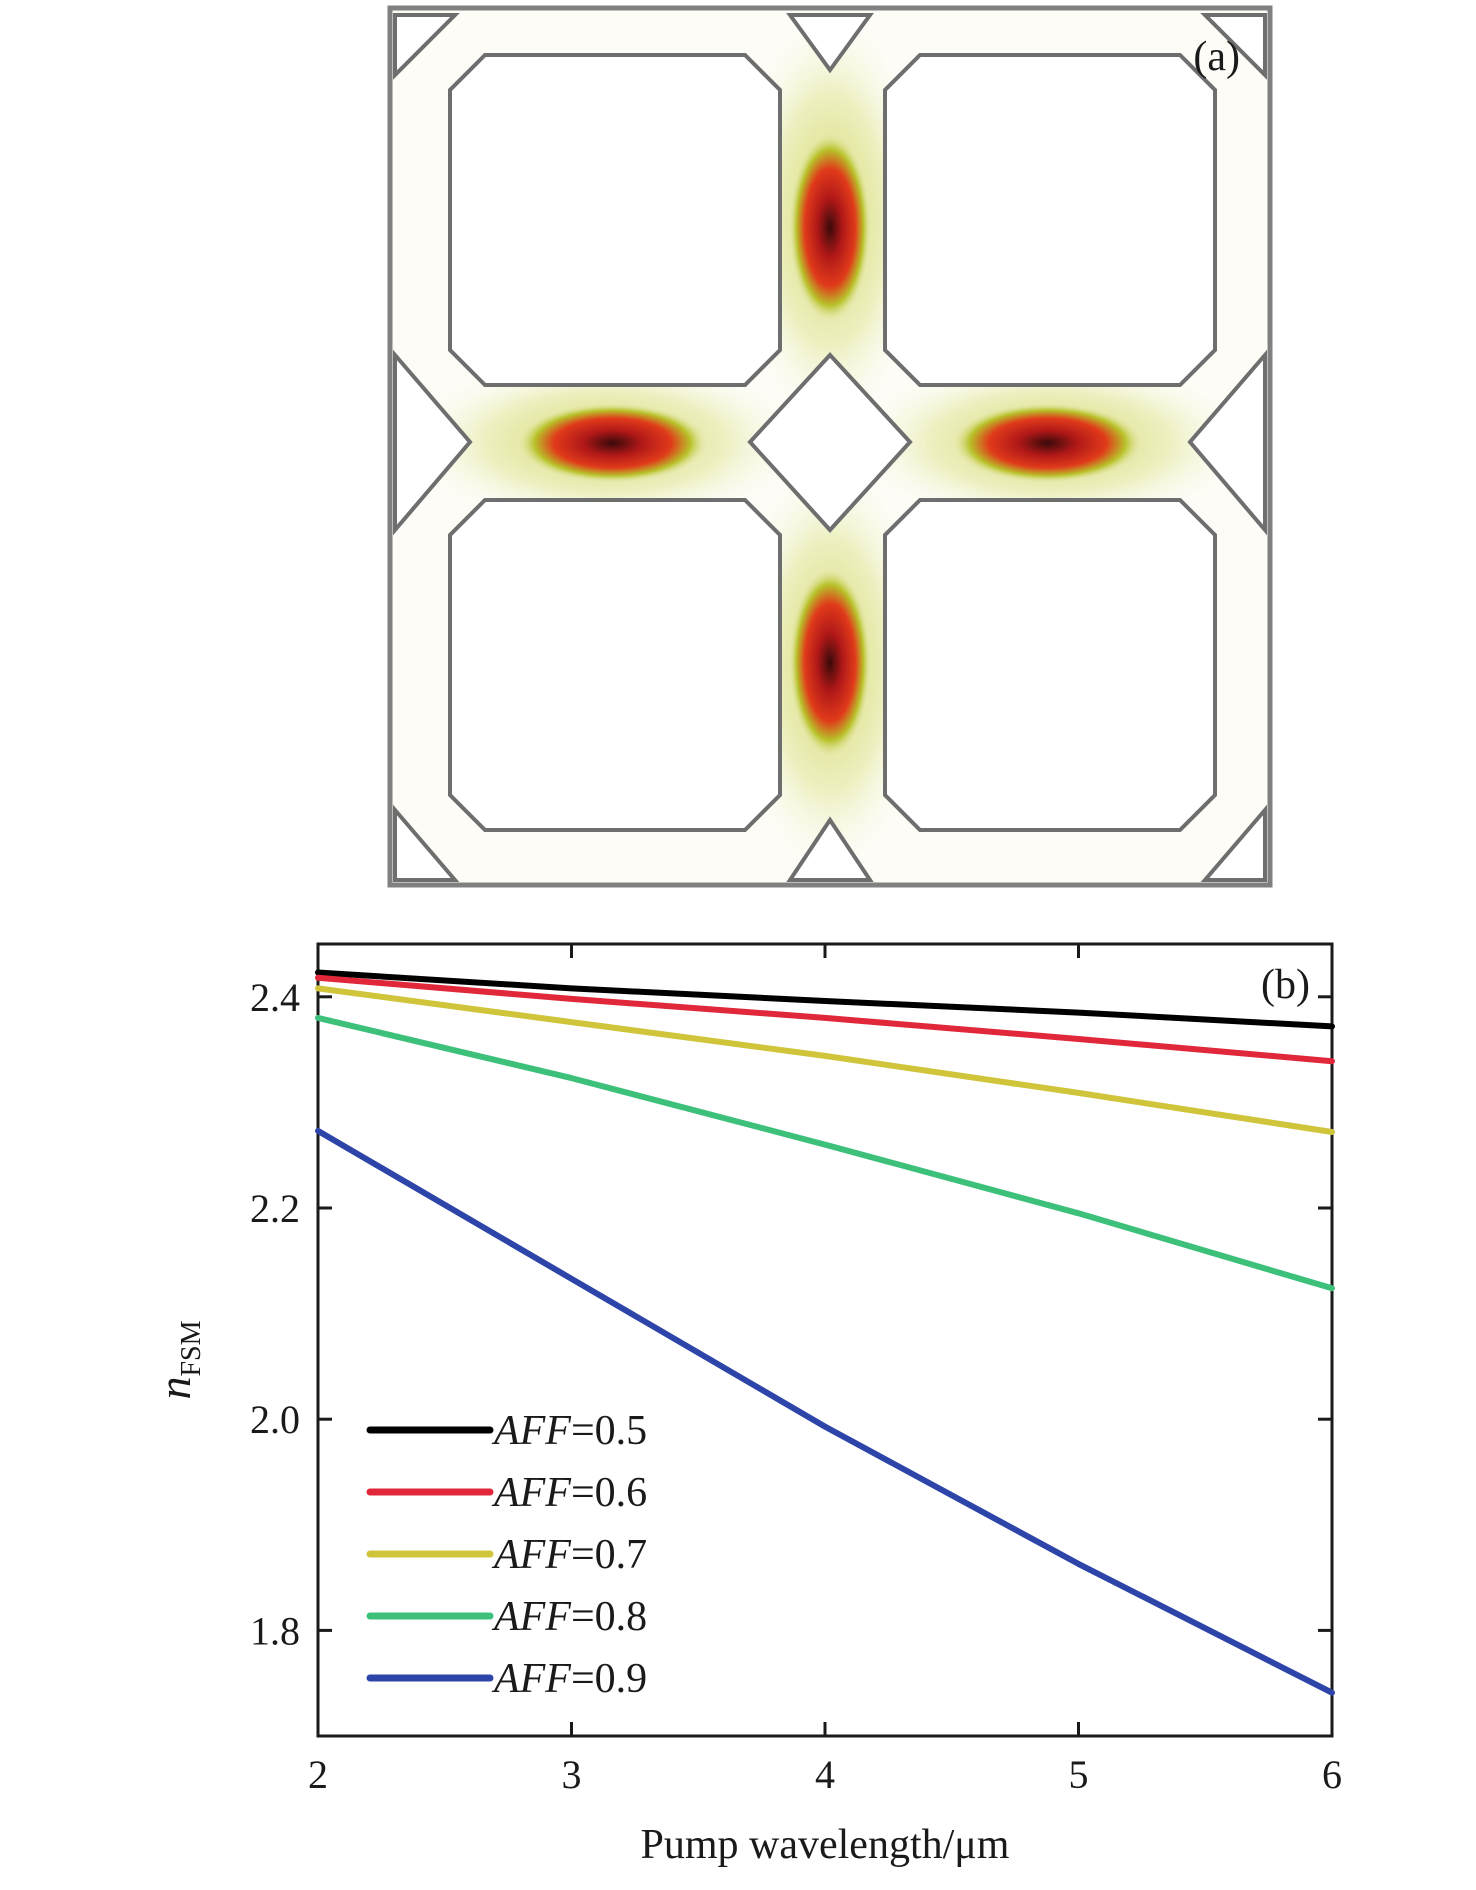 This screenshot has width=1476, height=1890. I want to click on y-tick-label: 2.0, so click(275, 1419).